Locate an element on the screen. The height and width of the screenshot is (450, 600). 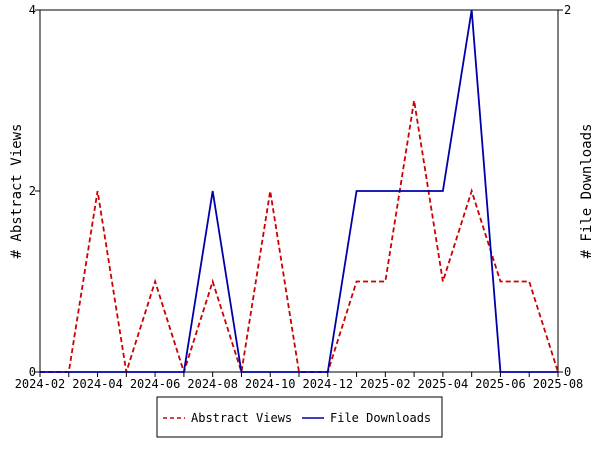
x-tick-label: 2025-08 is located at coordinates (558, 384).